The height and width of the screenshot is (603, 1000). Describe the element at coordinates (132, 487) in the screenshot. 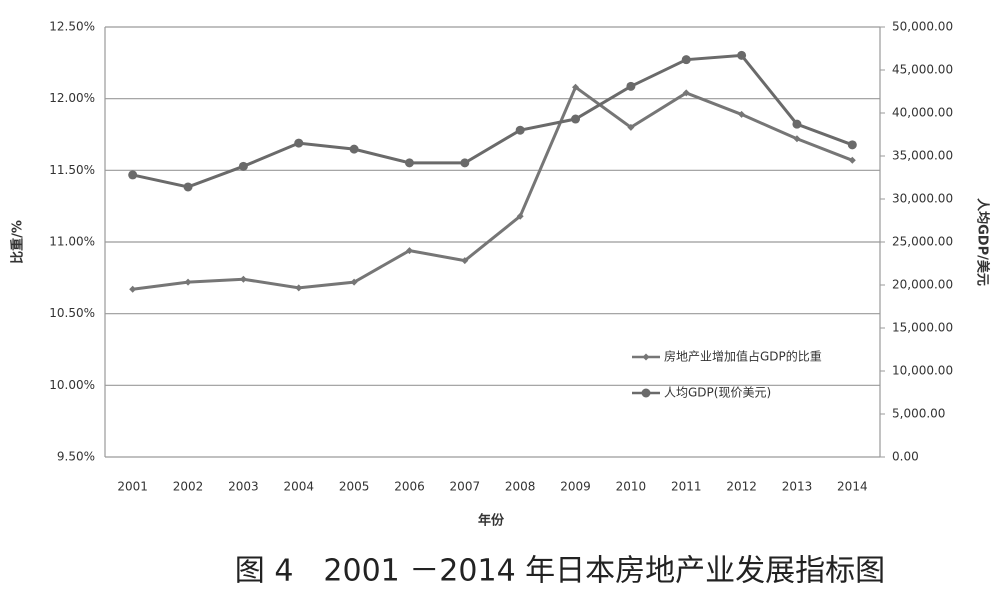

I see `x-tick-label: 2001` at that location.